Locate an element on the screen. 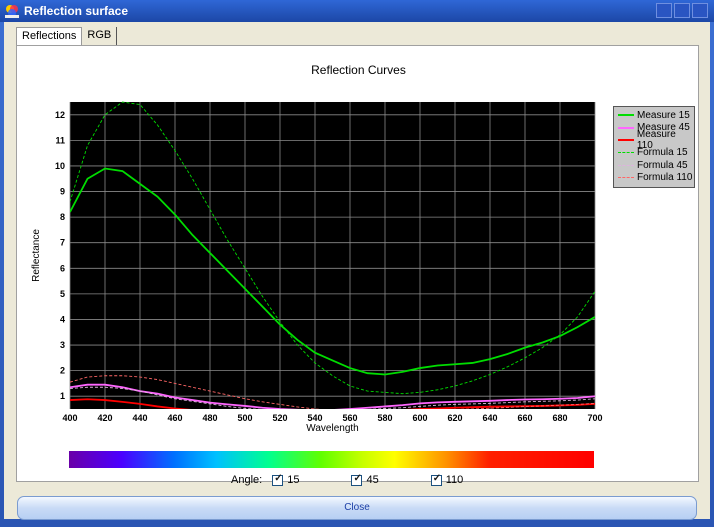 The width and height of the screenshot is (714, 527). x-tick-label: 460 is located at coordinates (174, 418).